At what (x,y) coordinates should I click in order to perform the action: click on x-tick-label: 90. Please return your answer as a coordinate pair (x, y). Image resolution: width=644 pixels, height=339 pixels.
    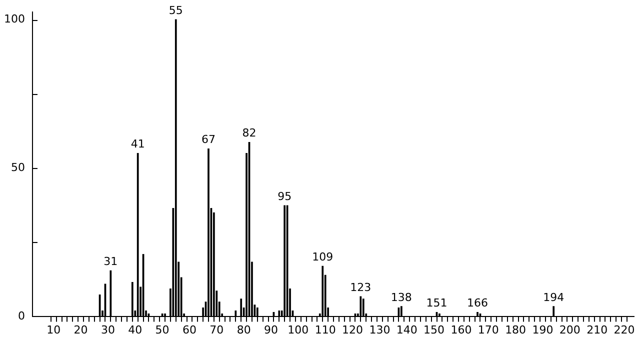
    Looking at the image, I should click on (271, 329).